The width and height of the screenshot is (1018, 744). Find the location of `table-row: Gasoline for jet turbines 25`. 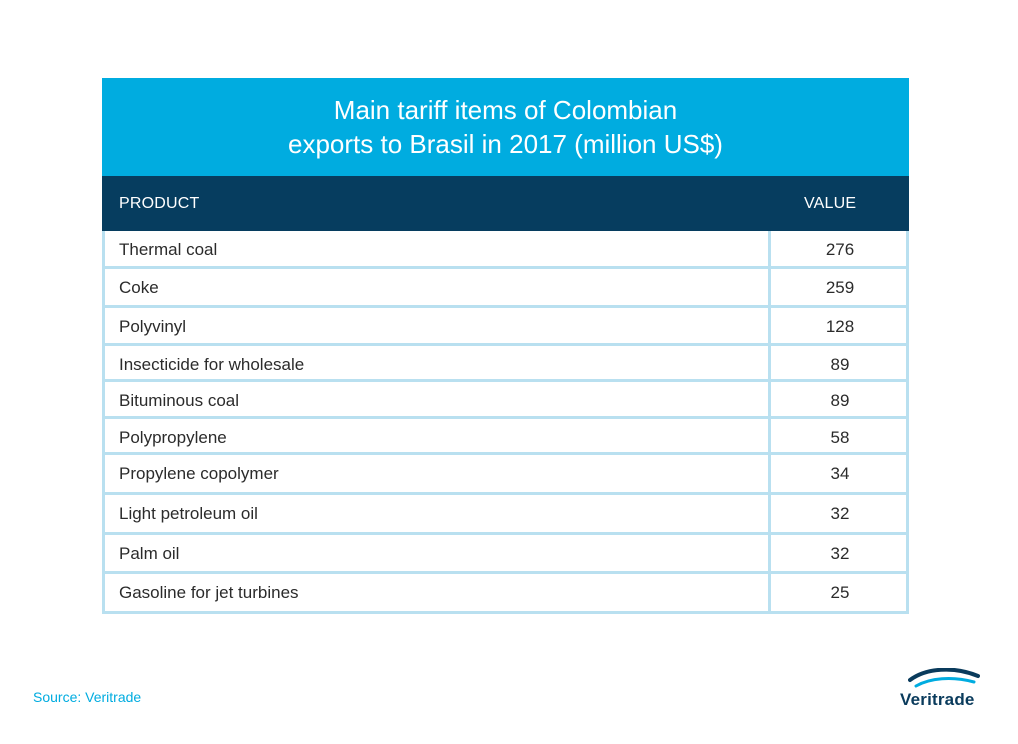

table-row: Gasoline for jet turbines 25 is located at coordinates (505, 594).